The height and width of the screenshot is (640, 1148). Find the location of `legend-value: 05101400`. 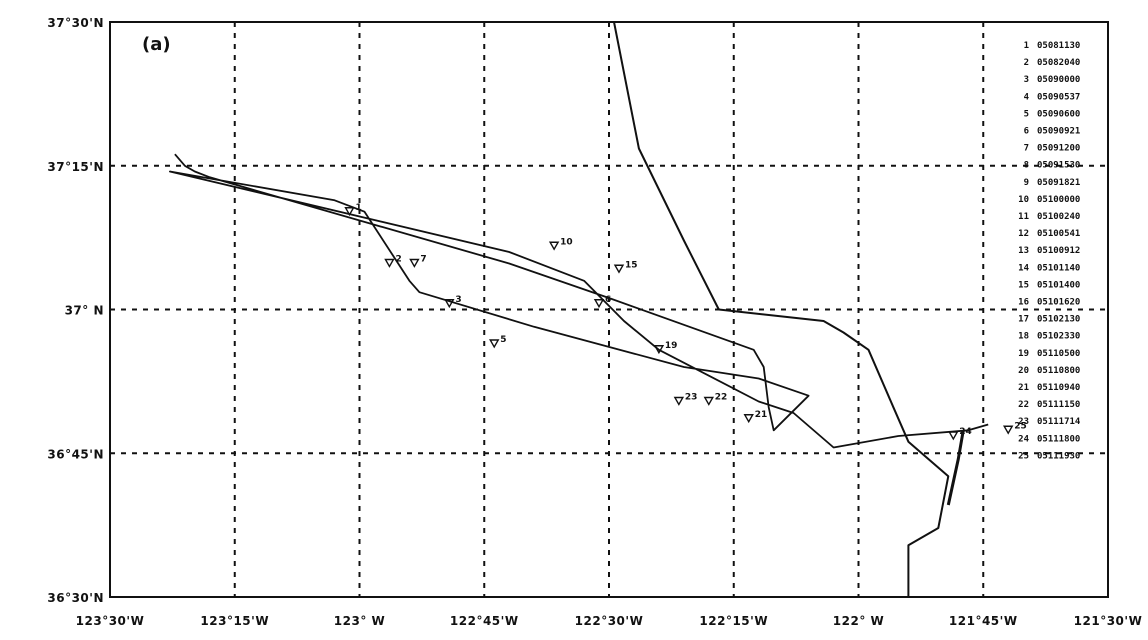

legend-value: 05101400 is located at coordinates (1058, 285).